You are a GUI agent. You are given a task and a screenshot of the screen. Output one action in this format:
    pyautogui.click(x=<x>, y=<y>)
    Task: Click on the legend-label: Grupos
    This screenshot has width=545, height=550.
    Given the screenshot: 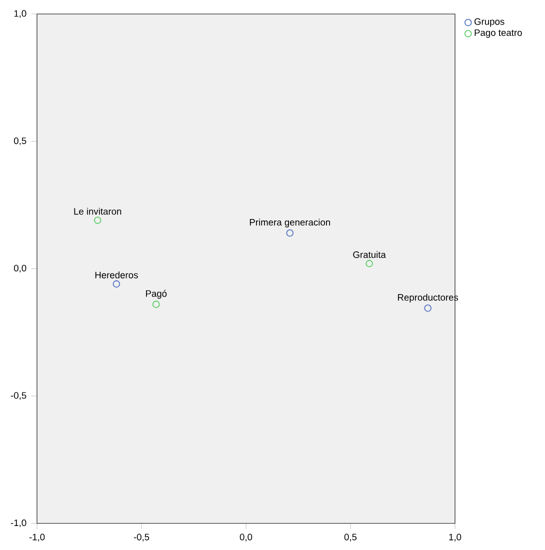 What is the action you would take?
    pyautogui.click(x=489, y=22)
    